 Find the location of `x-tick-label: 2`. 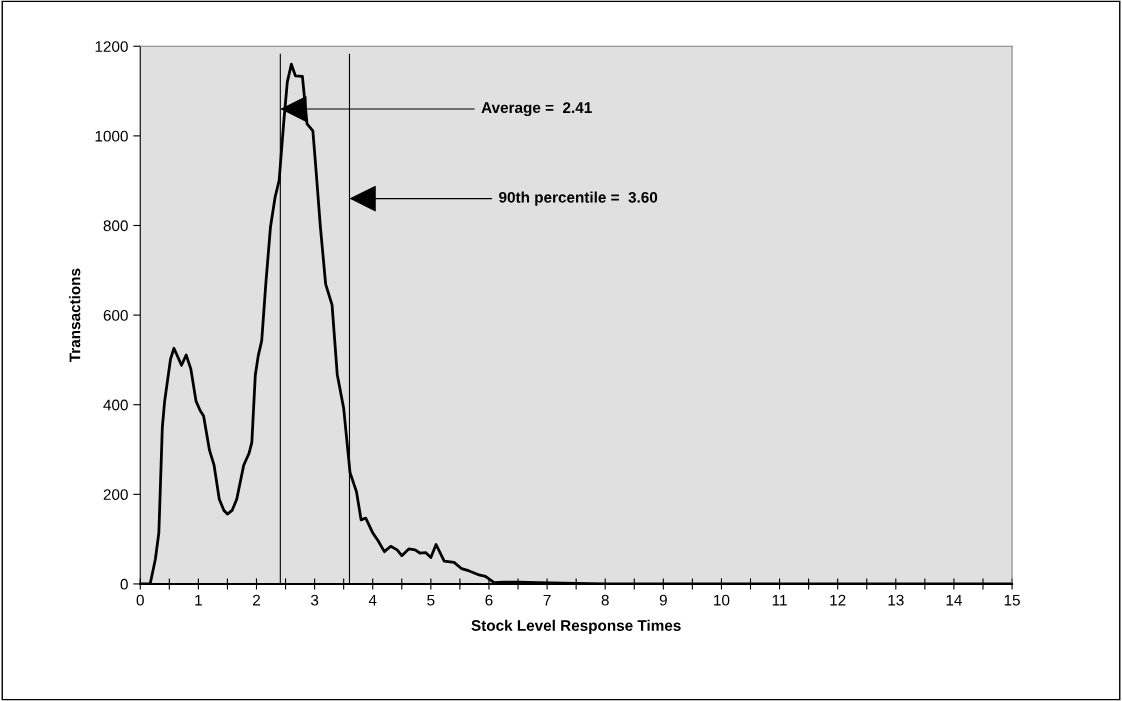

x-tick-label: 2 is located at coordinates (256, 600).